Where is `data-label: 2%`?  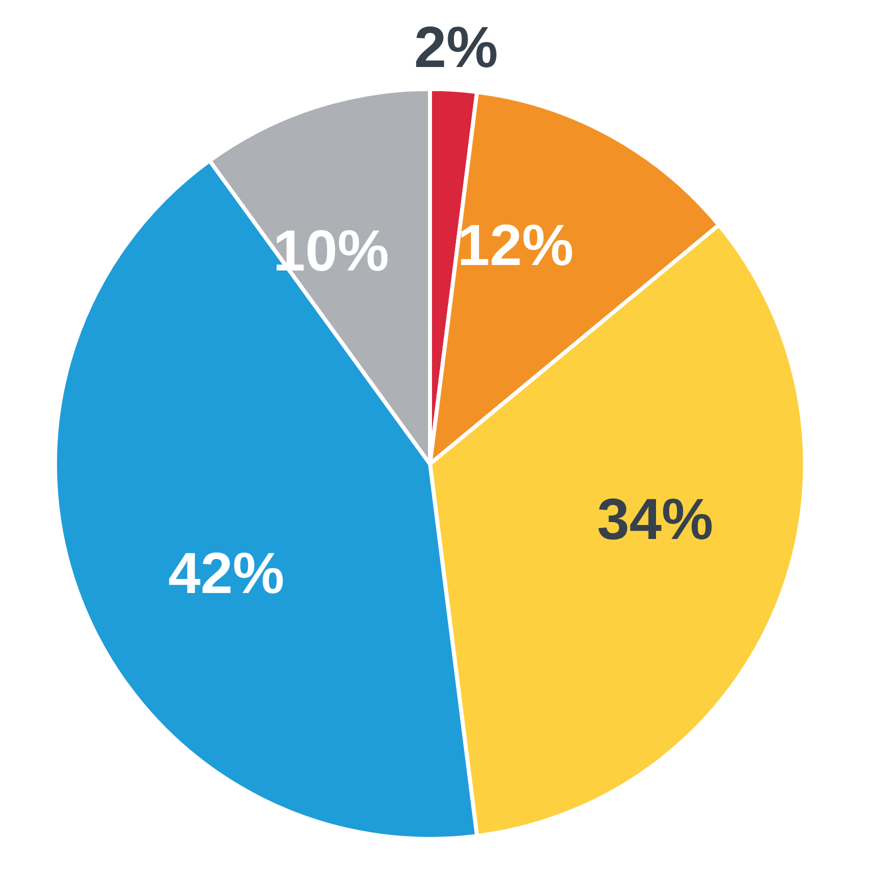
data-label: 2% is located at coordinates (456, 47).